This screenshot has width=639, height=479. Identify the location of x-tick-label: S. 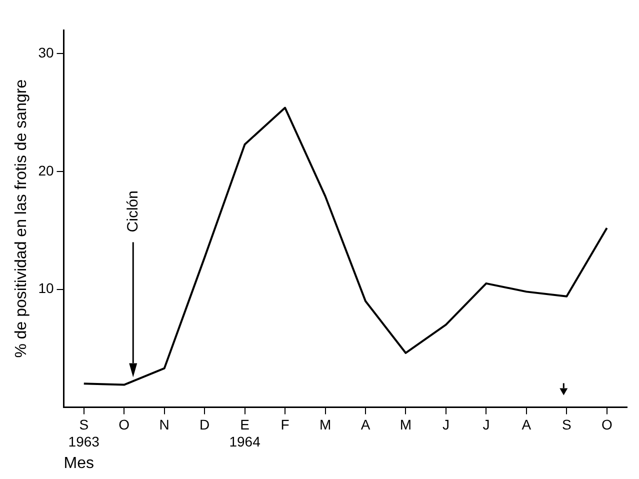
(567, 424).